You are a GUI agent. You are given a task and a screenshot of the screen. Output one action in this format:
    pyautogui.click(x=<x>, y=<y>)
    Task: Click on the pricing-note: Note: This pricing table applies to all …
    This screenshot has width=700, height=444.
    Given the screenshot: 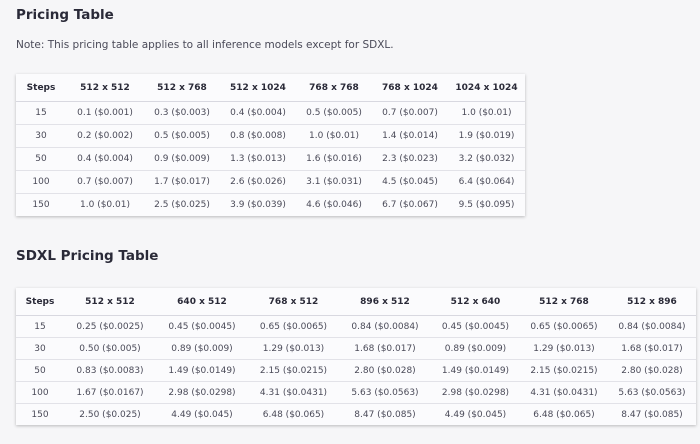 What is the action you would take?
    pyautogui.click(x=205, y=45)
    